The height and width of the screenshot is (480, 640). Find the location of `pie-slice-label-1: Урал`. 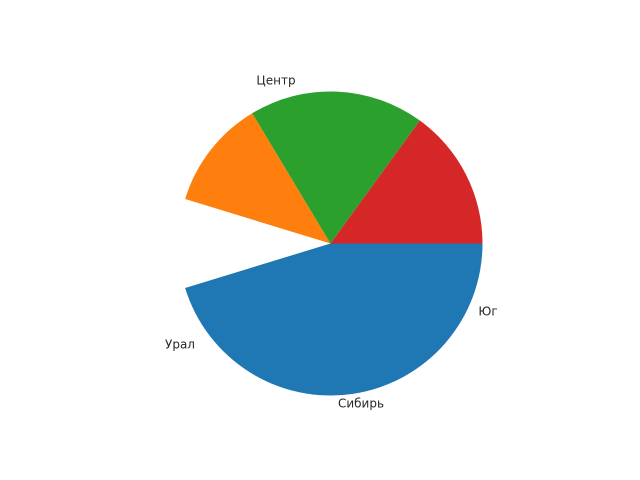

pie-slice-label-1: Урал is located at coordinates (180, 344).